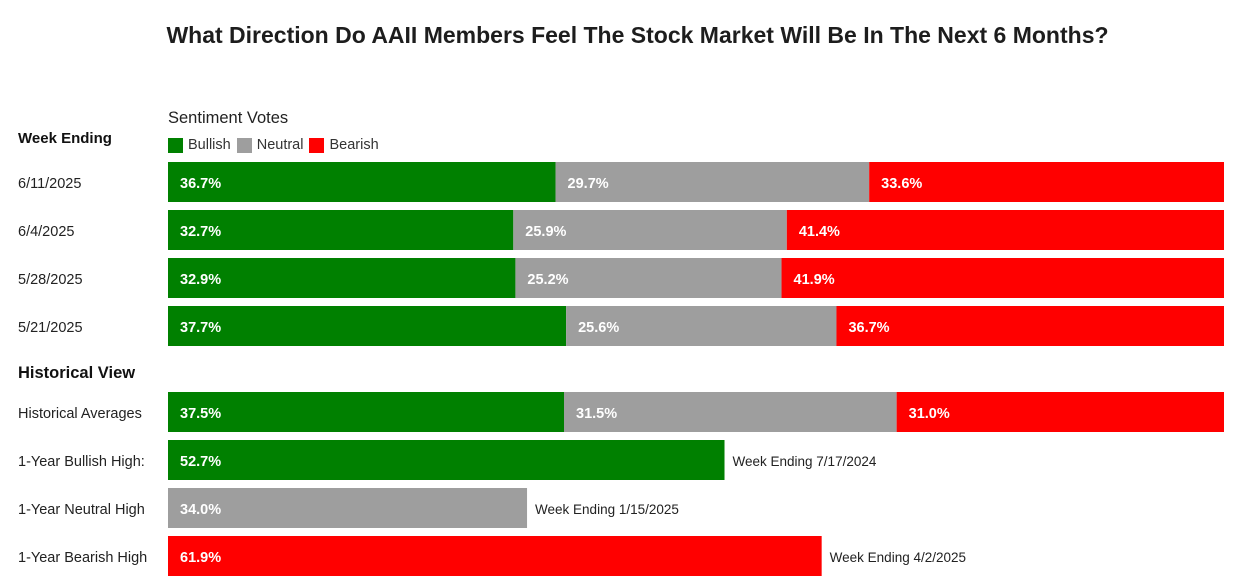  I want to click on bar-5-28-2025-neutral, so click(648, 278).